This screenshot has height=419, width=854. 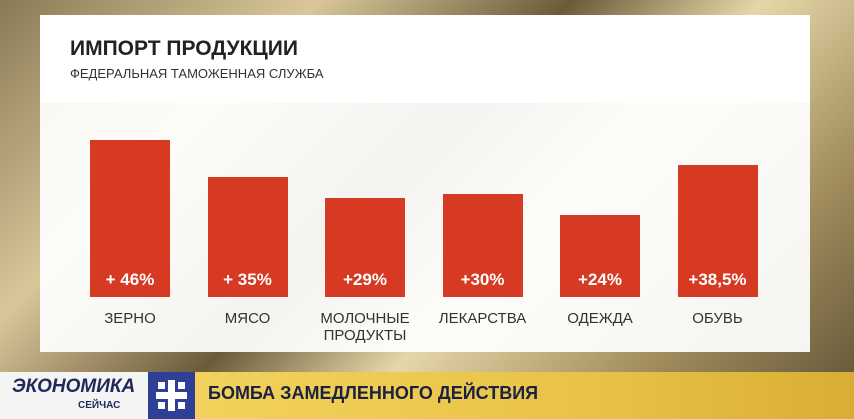 I want to click on value-label: +38,5%, so click(x=717, y=279).